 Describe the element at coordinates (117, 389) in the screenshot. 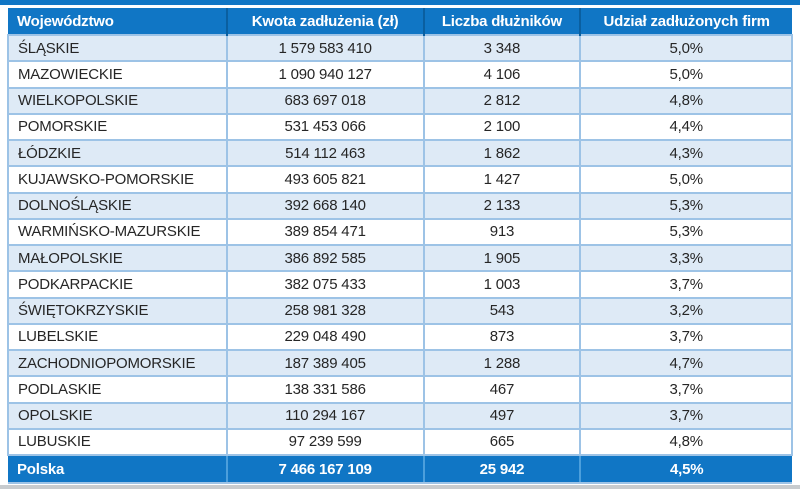

I see `cell-wojewodztwo: PODLASKIE` at that location.